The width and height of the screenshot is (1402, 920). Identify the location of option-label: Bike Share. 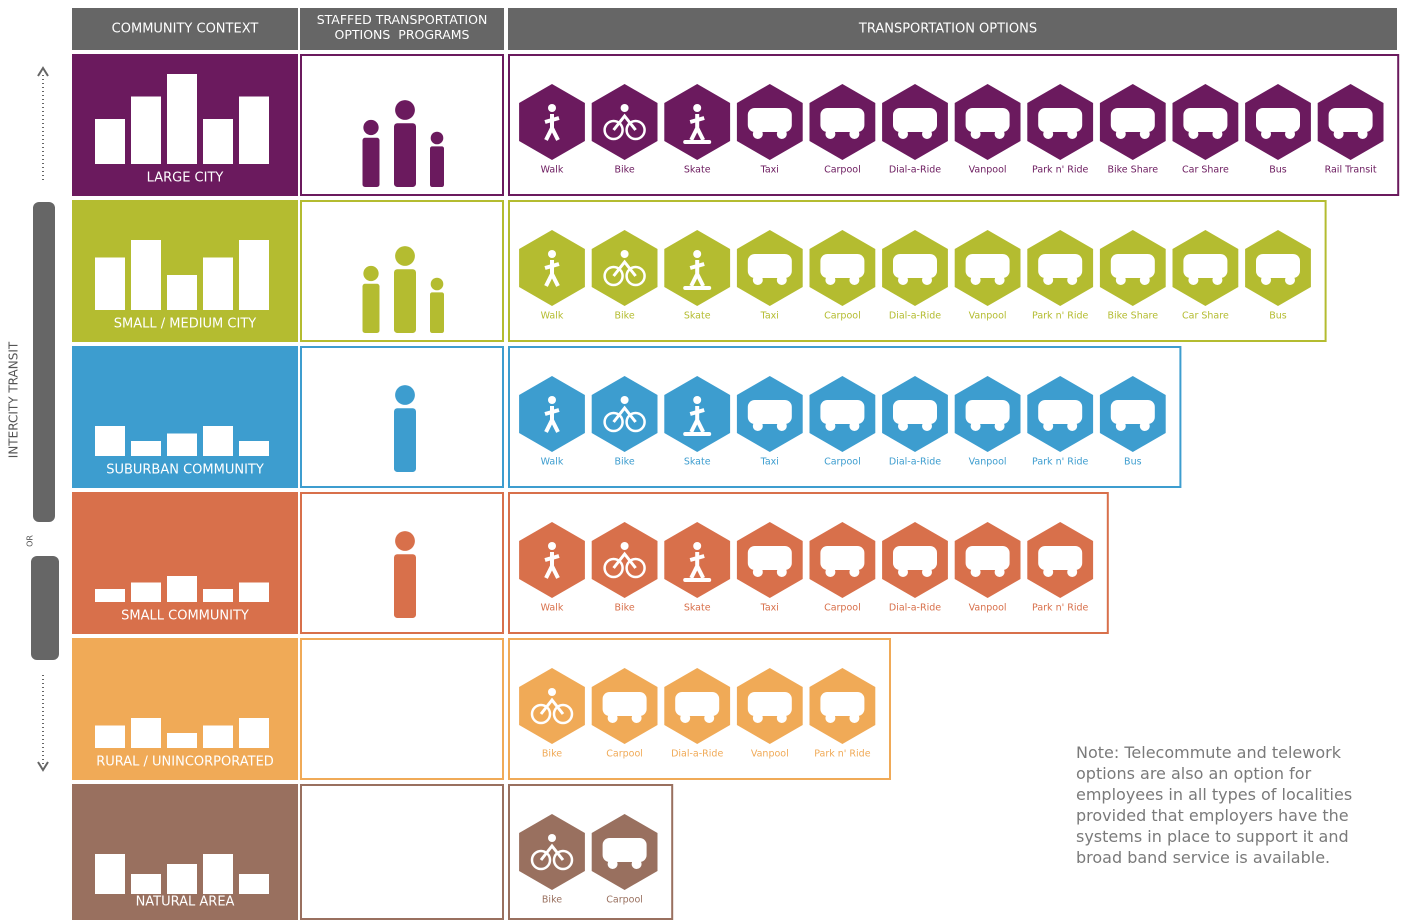
(1132, 316).